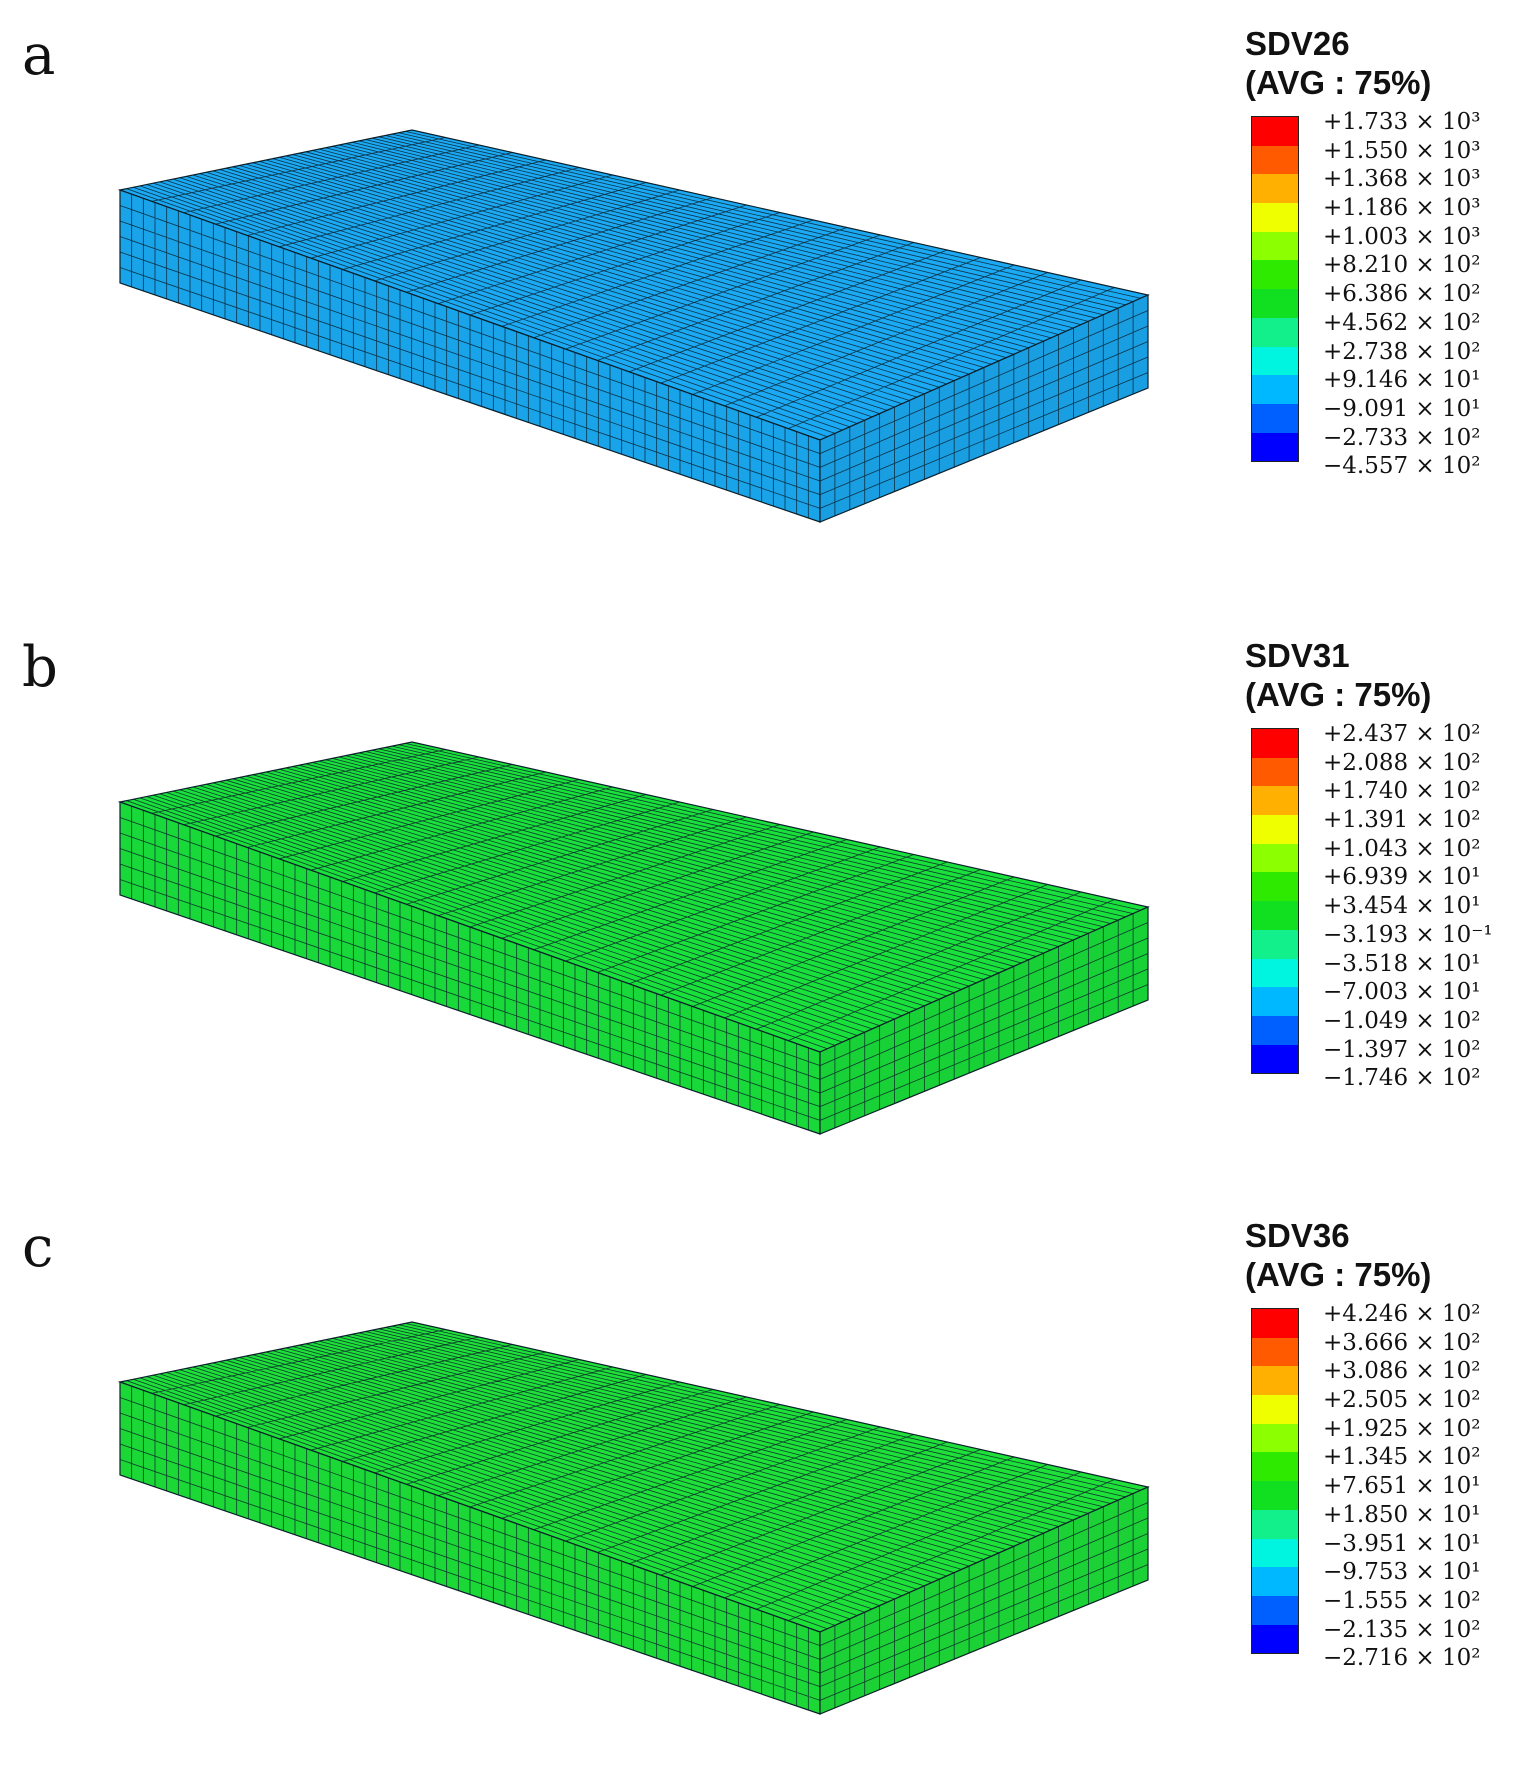 Image resolution: width=1538 pixels, height=1787 pixels. Describe the element at coordinates (1402, 848) in the screenshot. I see `legend-label: +1.043 × 10²` at that location.